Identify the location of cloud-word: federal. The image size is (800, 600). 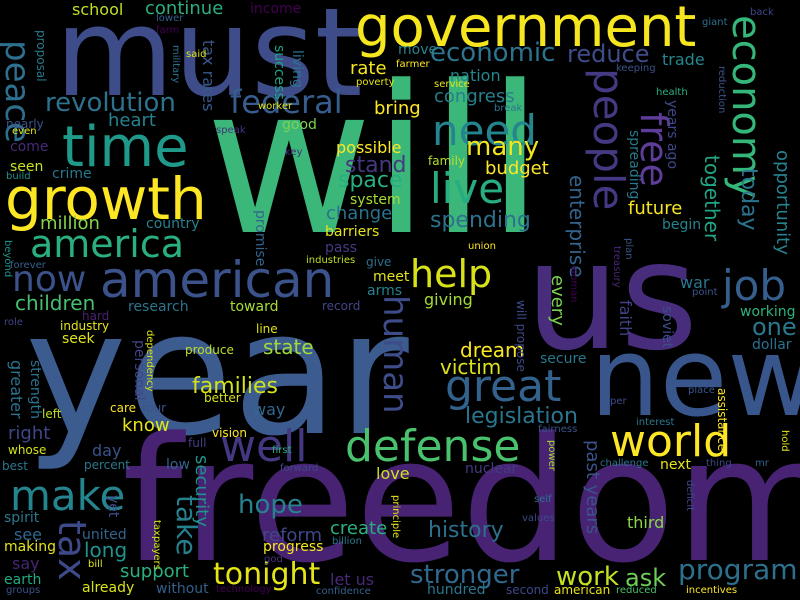
(286, 102).